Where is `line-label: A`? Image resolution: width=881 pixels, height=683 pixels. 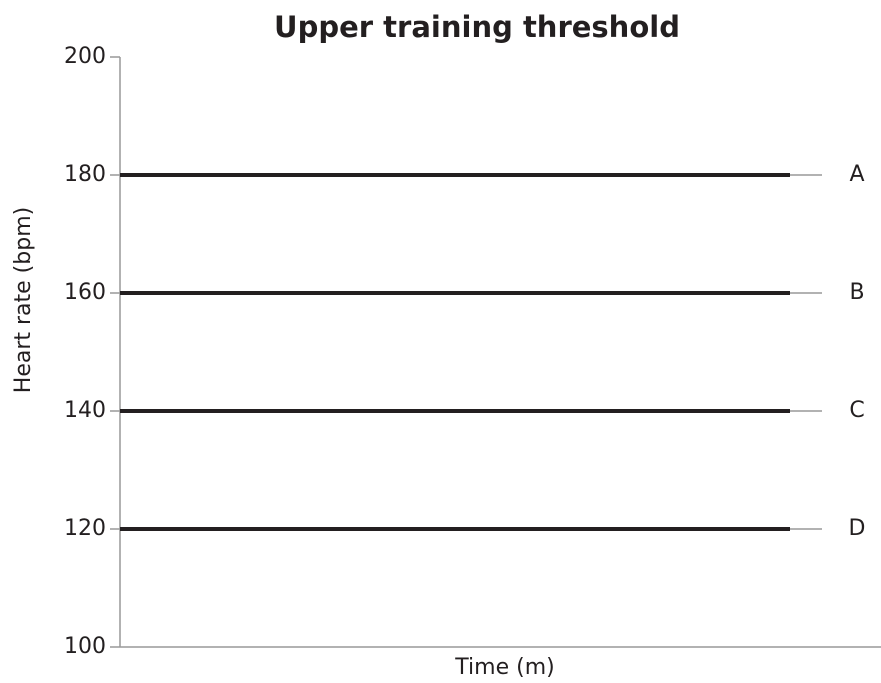
line-label: A is located at coordinates (856, 174).